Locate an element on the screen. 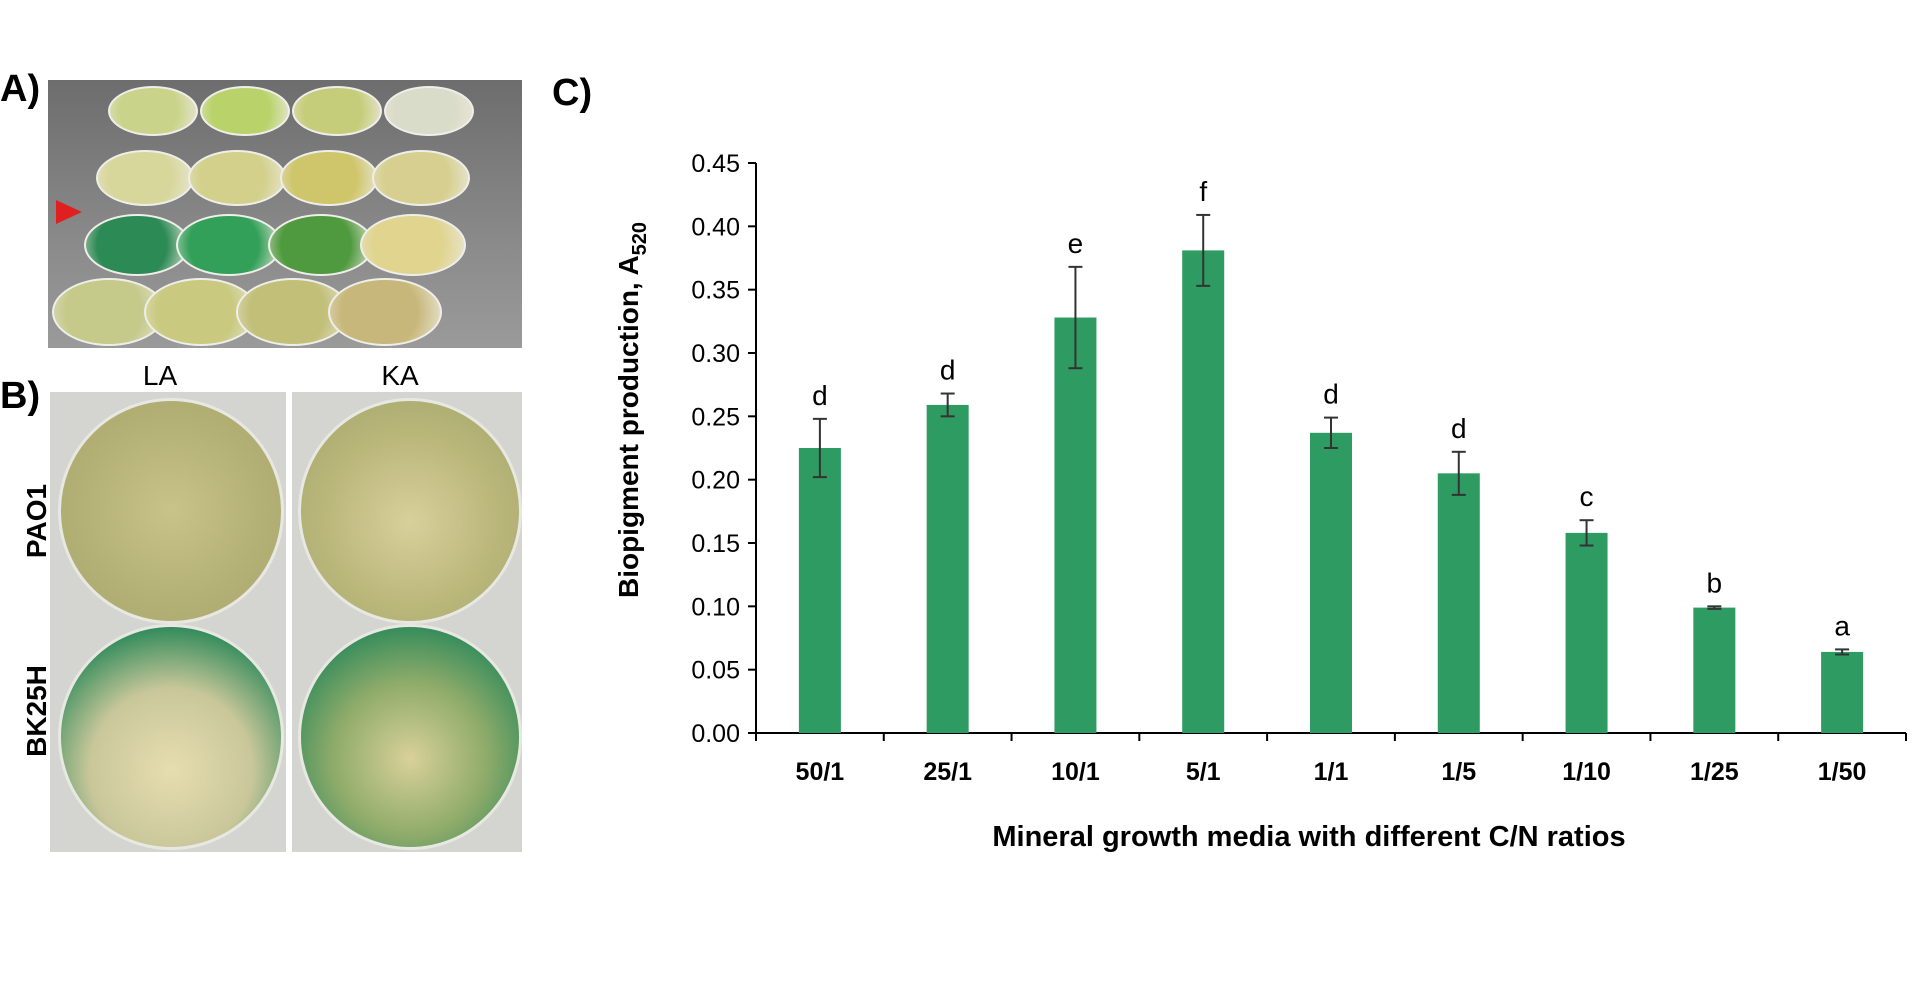 Image resolution: width=1920 pixels, height=995 pixels. bar-1/10 is located at coordinates (1586, 632).